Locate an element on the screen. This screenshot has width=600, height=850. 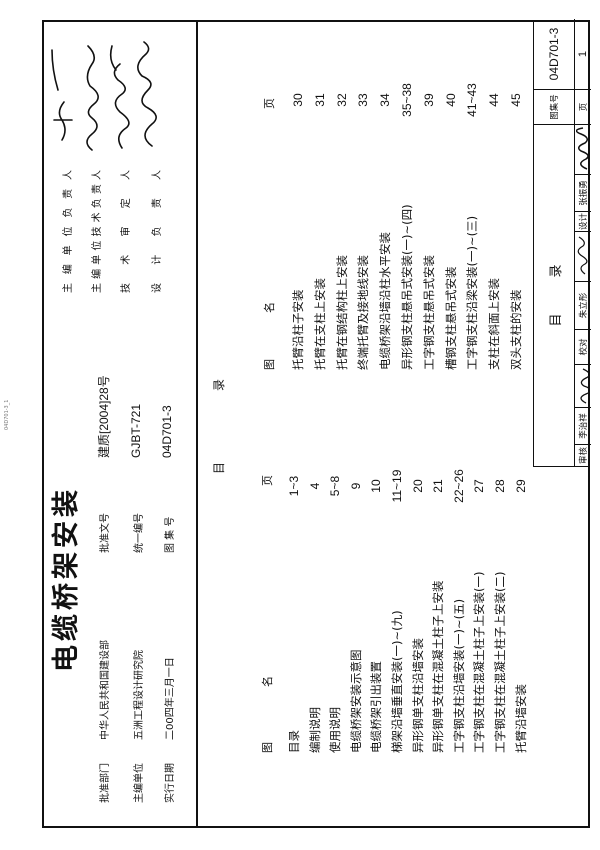
toc-item-page: 4 is located at coordinates (314, 486).